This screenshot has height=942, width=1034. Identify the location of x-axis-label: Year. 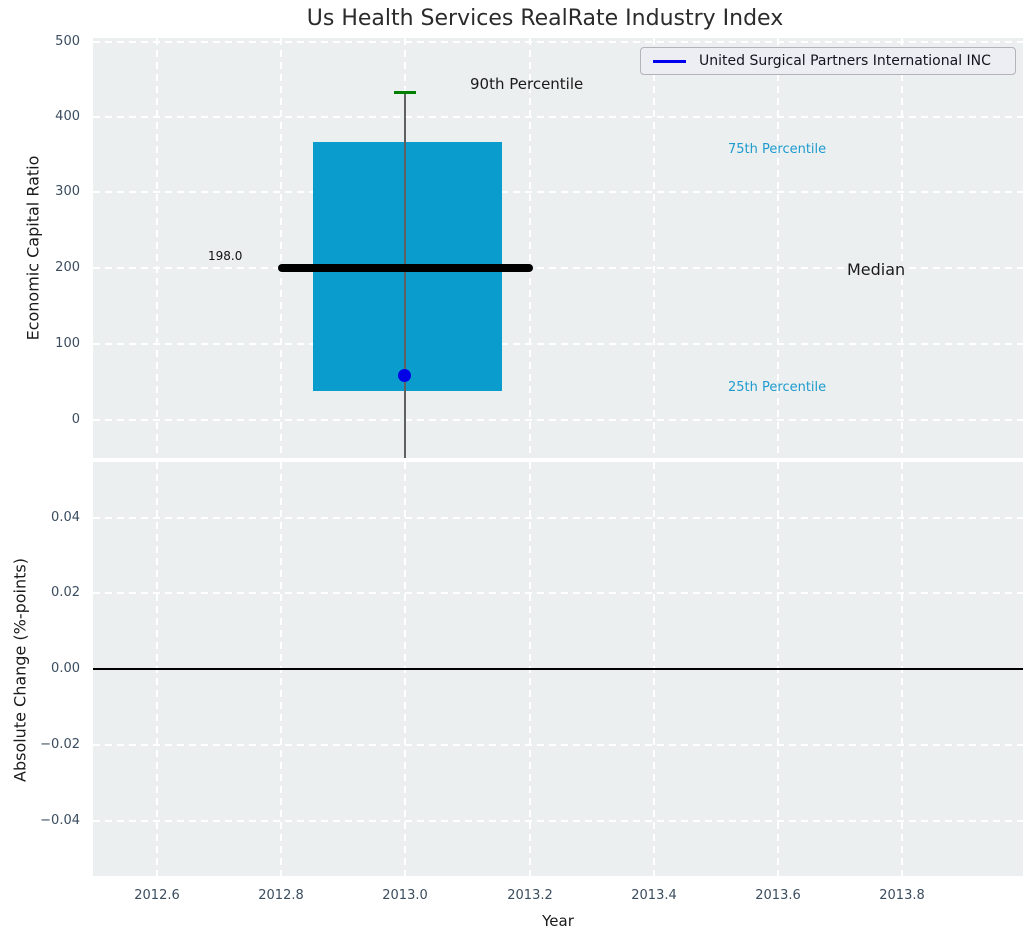
(558, 921).